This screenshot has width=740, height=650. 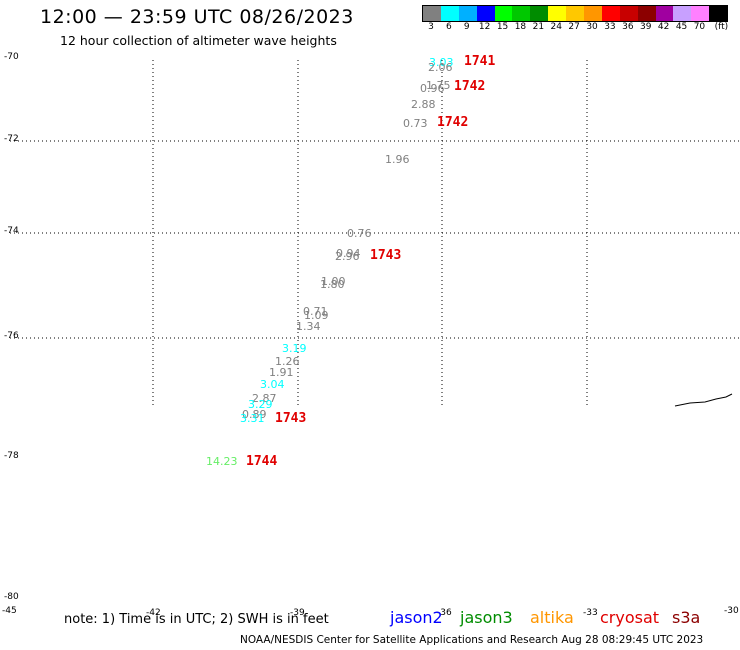 I want to click on wave-height-label: 1.09, so click(x=316, y=315).